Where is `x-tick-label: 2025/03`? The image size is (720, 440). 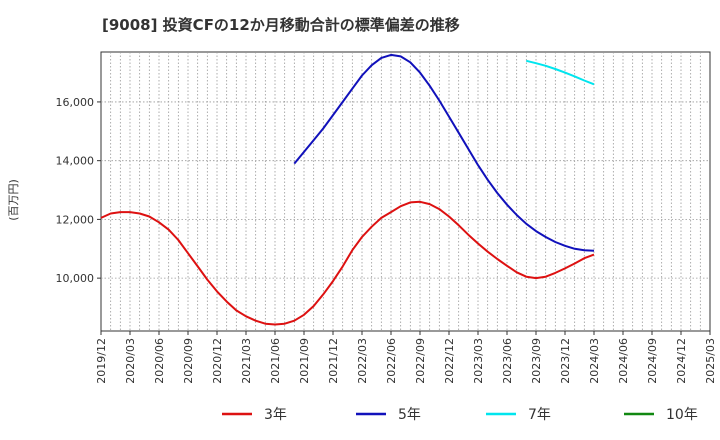 x-tick-label: 2025/03 is located at coordinates (710, 361).